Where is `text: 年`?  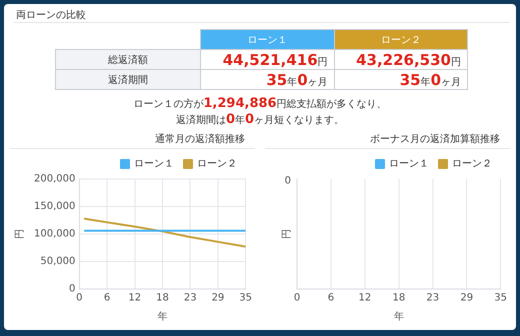
text: 年 is located at coordinates (399, 316).